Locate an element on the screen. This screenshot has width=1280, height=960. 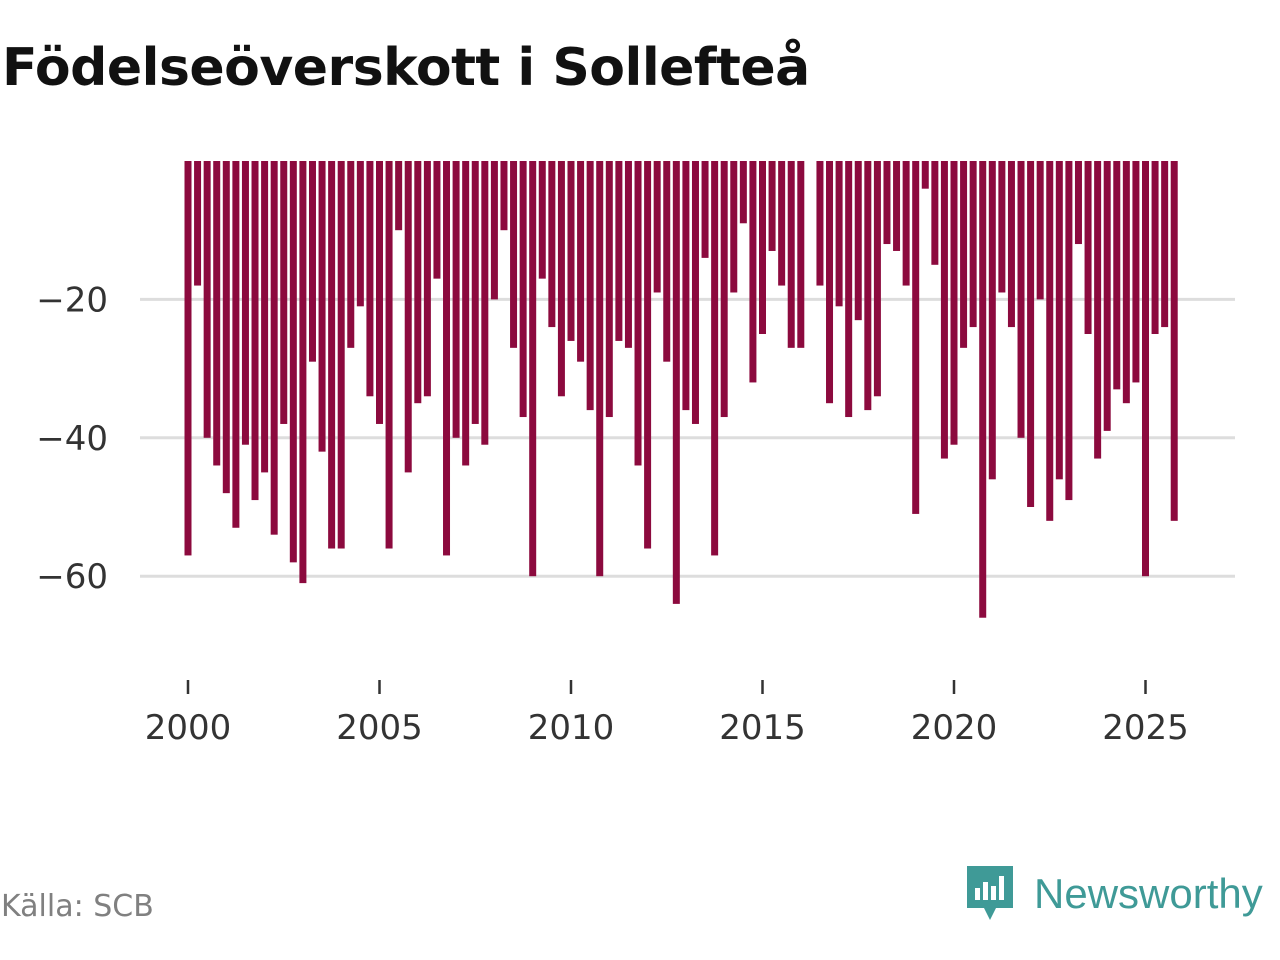
brand-name: Newsworthy is located at coordinates (1148, 893).